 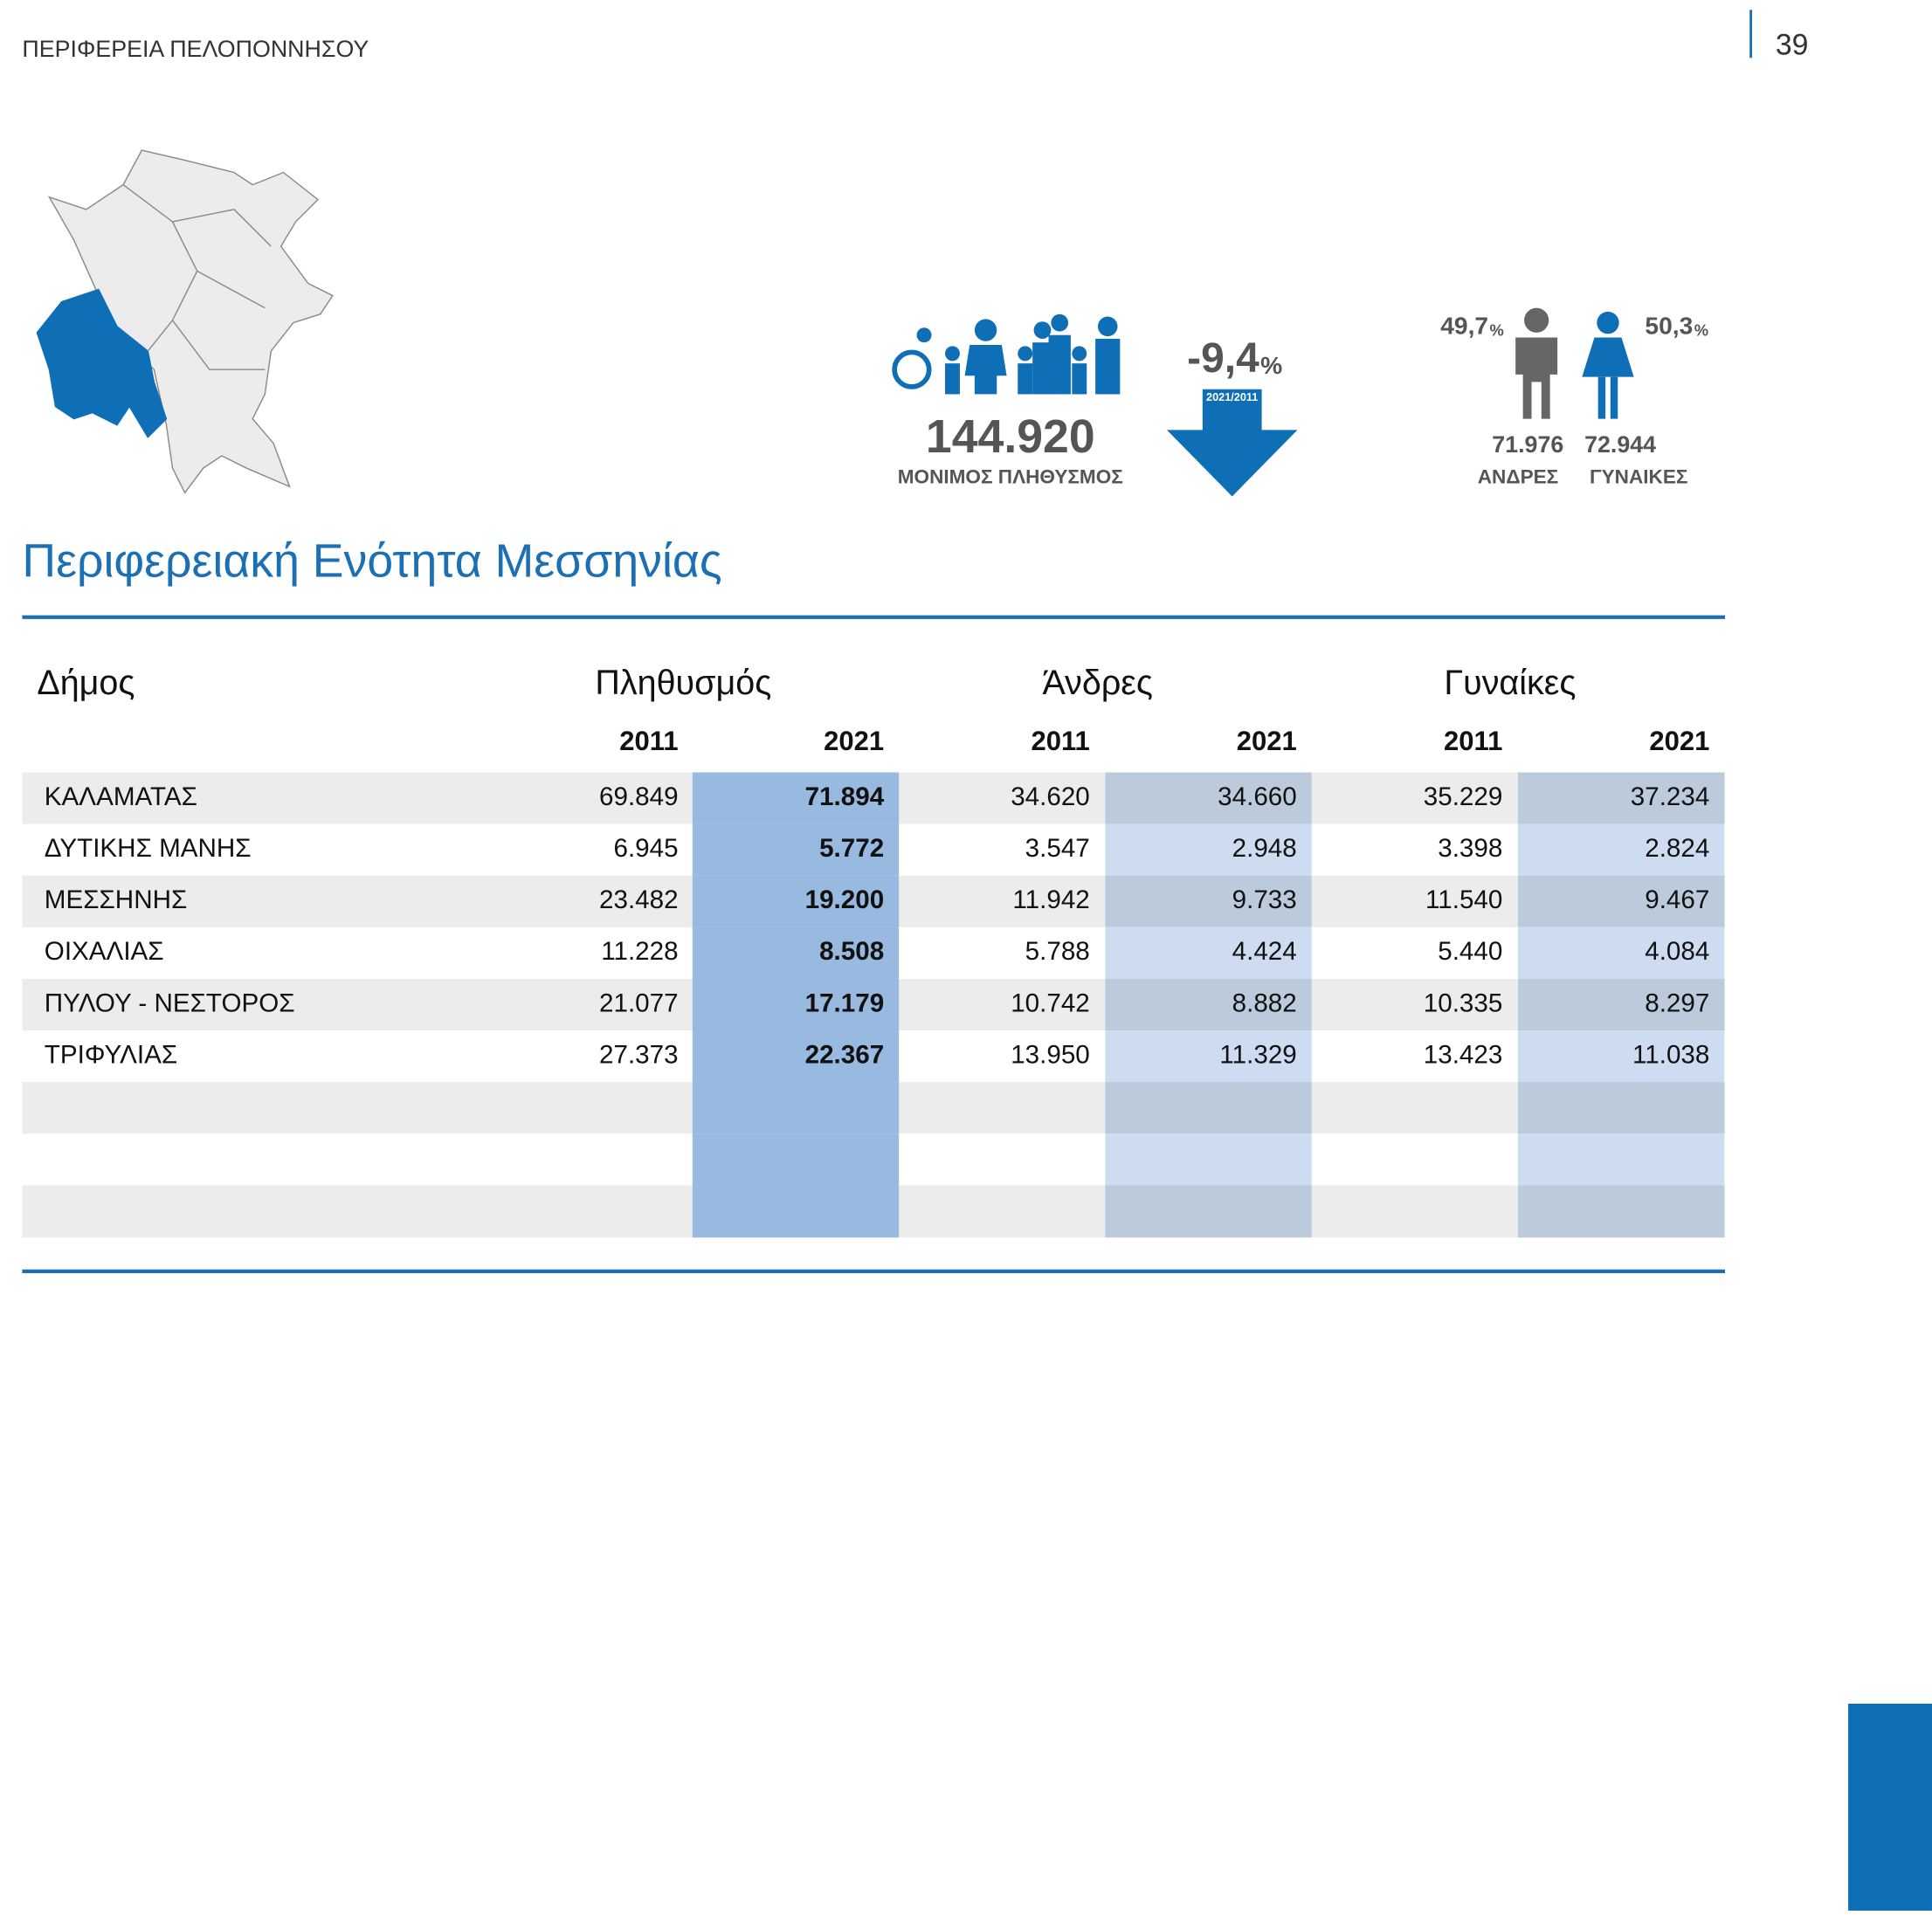 What do you see at coordinates (1232, 443) in the screenshot?
I see `down-arrow` at bounding box center [1232, 443].